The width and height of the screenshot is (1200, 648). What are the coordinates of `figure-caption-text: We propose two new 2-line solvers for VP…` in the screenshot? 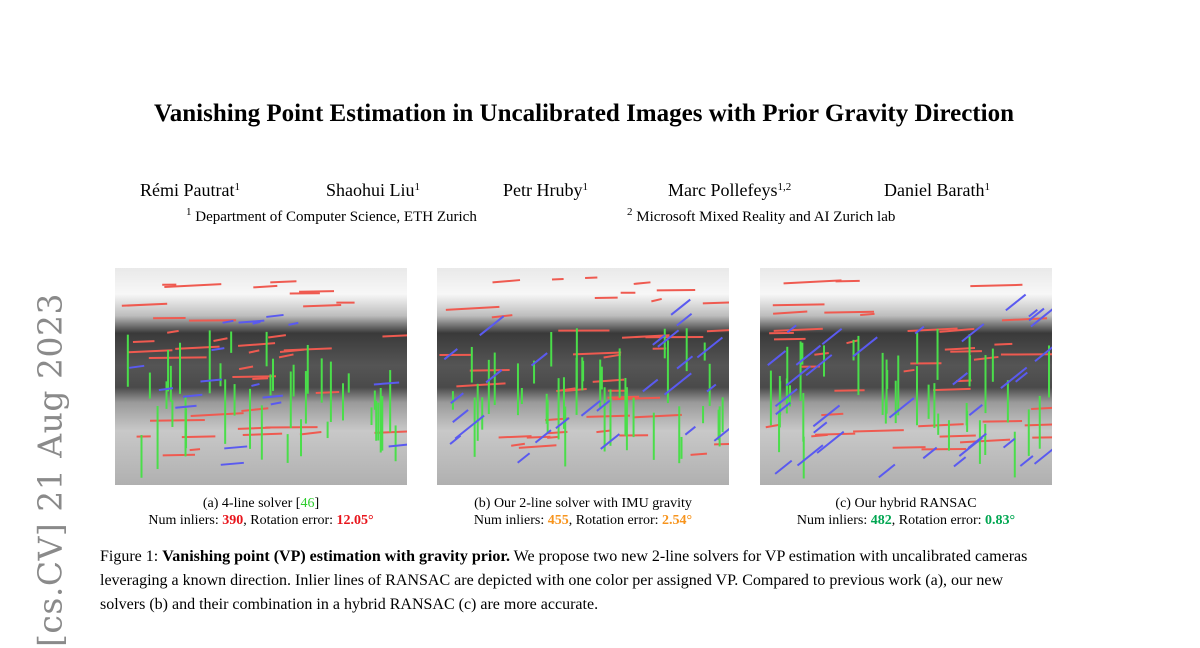 It's located at (564, 580).